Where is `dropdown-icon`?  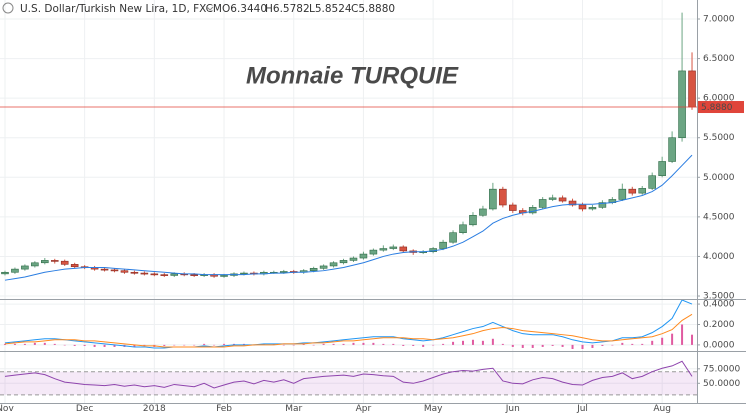
dropdown-icon is located at coordinates (210, 8).